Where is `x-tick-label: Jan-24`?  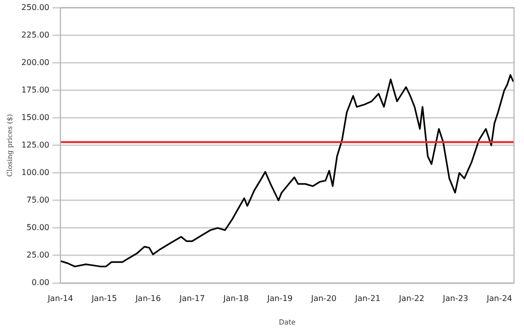 x-tick-label: Jan-24 is located at coordinates (499, 298).